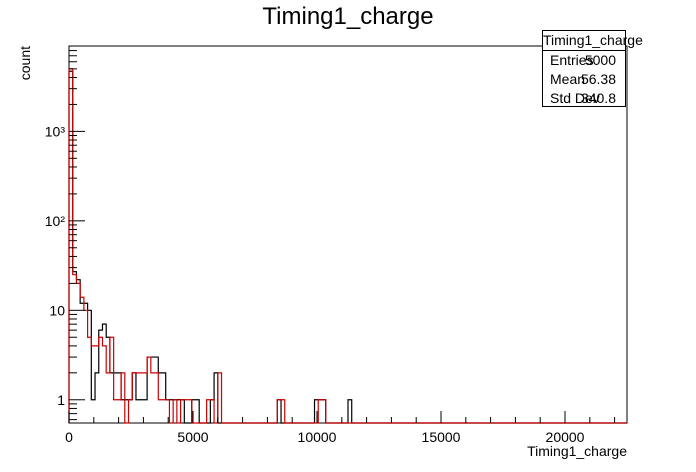  Describe the element at coordinates (57, 310) in the screenshot. I see `y-tick-label: 10` at that location.